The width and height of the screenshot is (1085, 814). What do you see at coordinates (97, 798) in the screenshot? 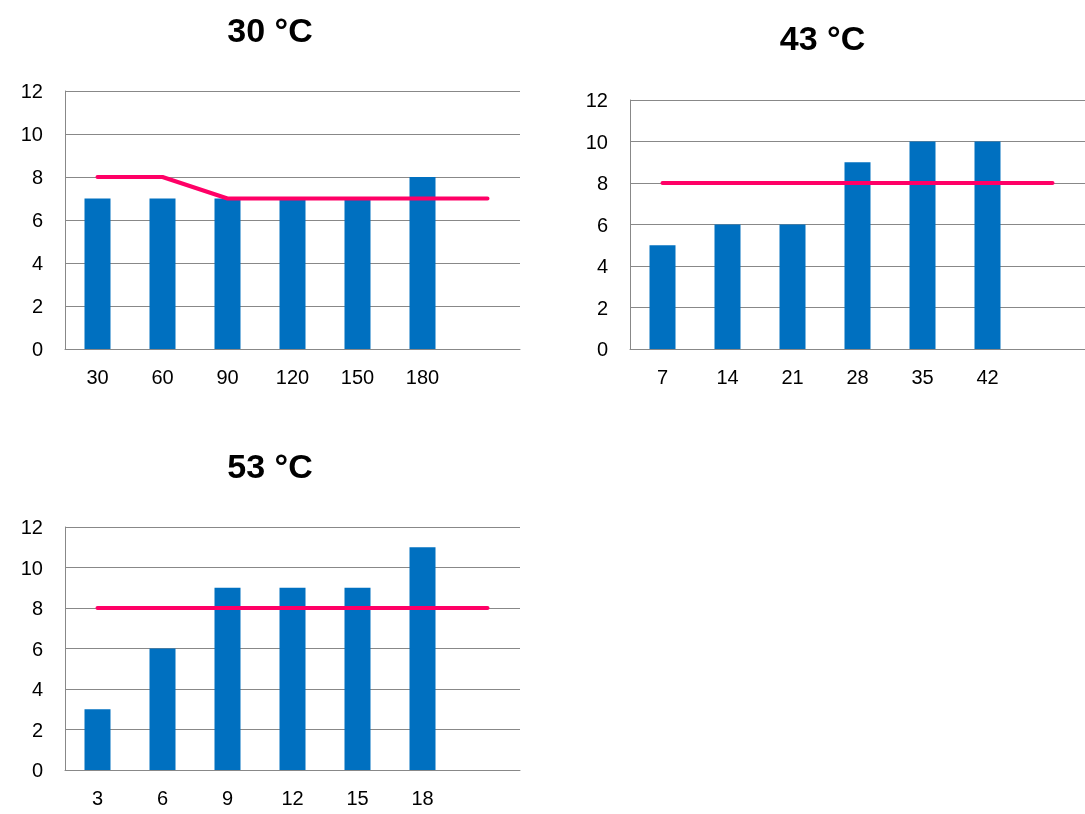
I see `x-tick-label: 3` at bounding box center [97, 798].